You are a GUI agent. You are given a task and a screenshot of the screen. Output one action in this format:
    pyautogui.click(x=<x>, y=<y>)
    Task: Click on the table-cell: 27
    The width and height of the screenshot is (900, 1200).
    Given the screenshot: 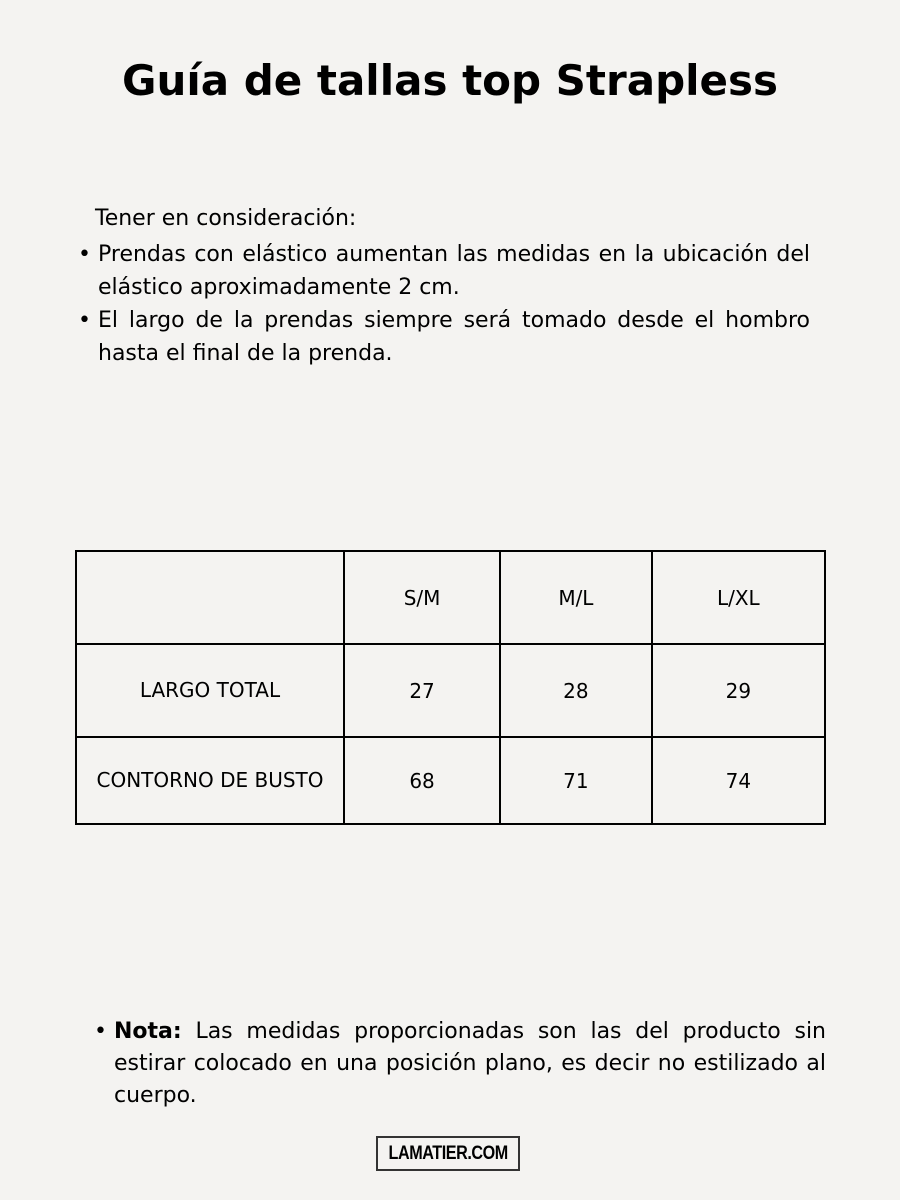 What is the action you would take?
    pyautogui.click(x=422, y=690)
    